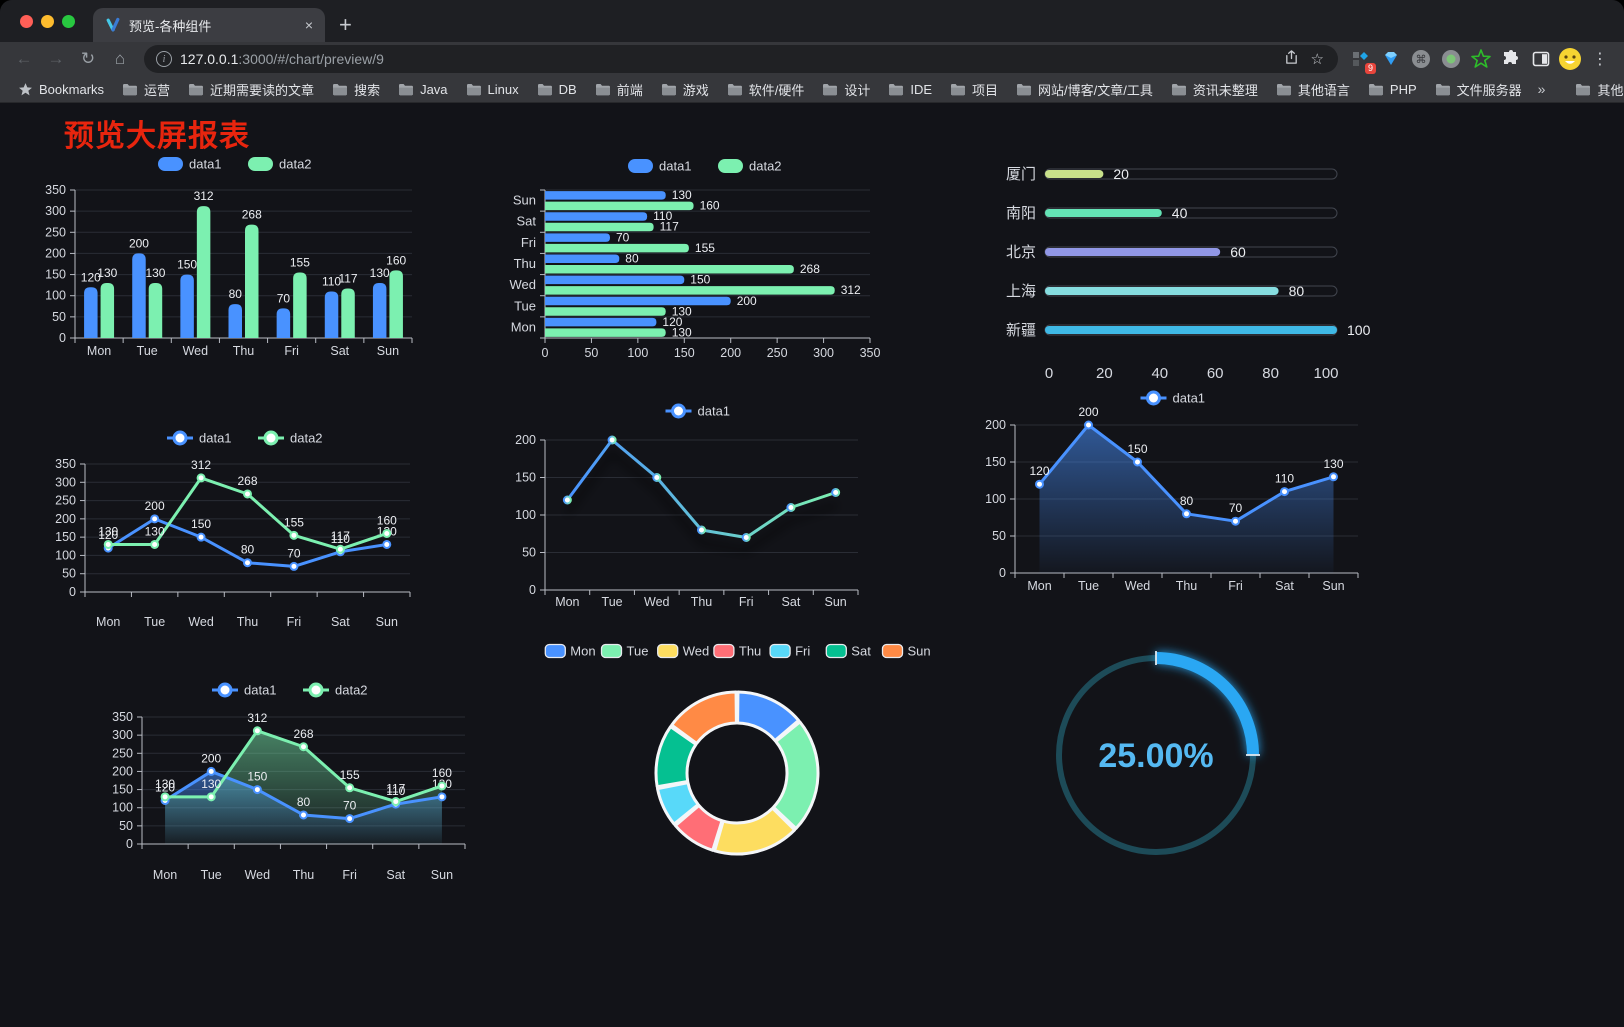 The width and height of the screenshot is (1624, 1027). Describe the element at coordinates (61, 89) in the screenshot. I see `bookmark-item-0: Bookmarks` at that location.